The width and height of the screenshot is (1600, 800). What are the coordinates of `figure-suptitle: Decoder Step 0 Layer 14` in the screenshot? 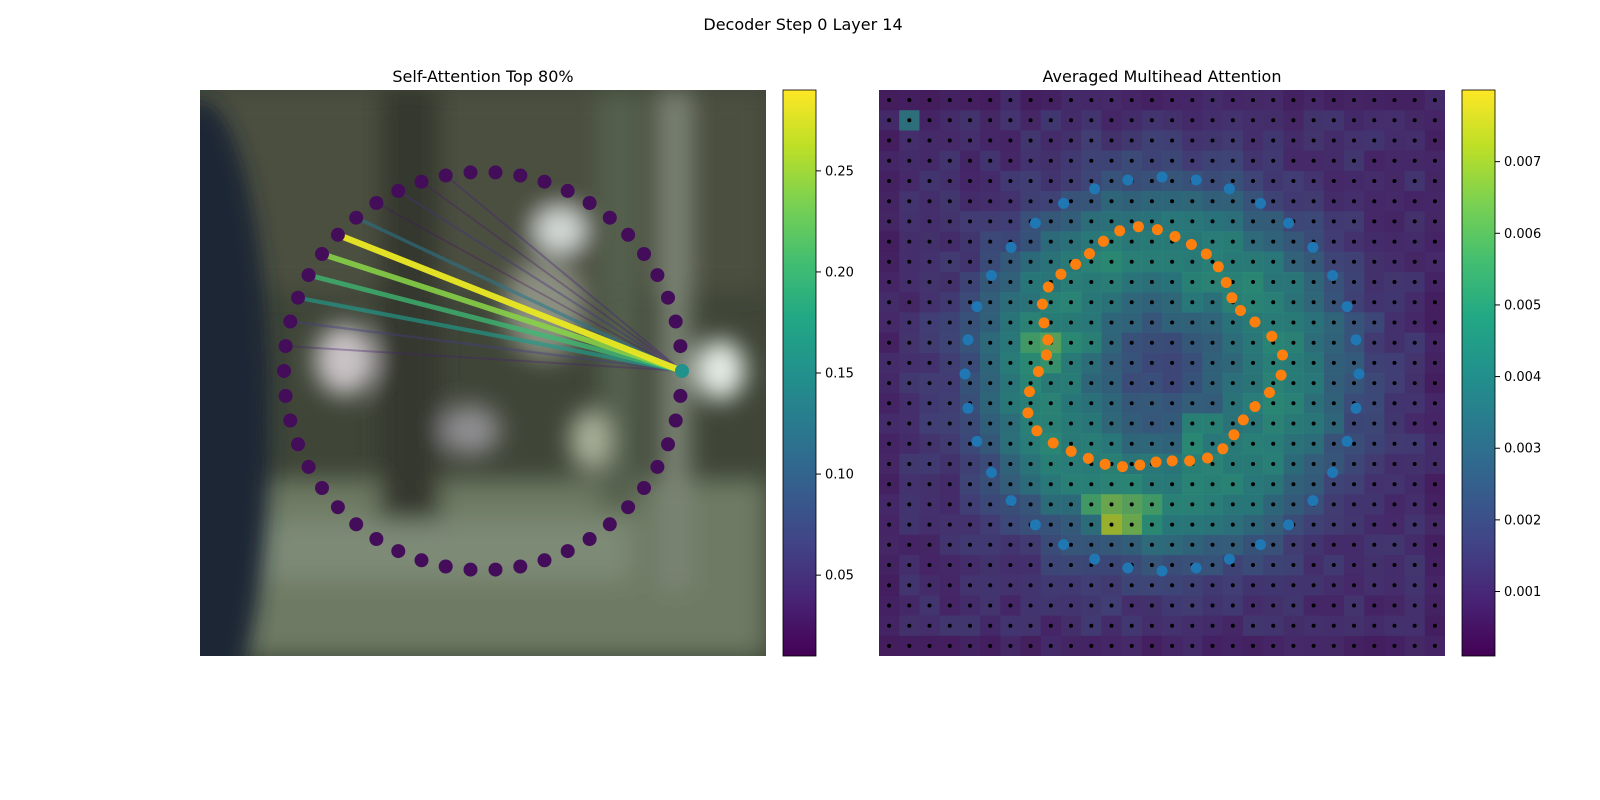 It's located at (802, 24).